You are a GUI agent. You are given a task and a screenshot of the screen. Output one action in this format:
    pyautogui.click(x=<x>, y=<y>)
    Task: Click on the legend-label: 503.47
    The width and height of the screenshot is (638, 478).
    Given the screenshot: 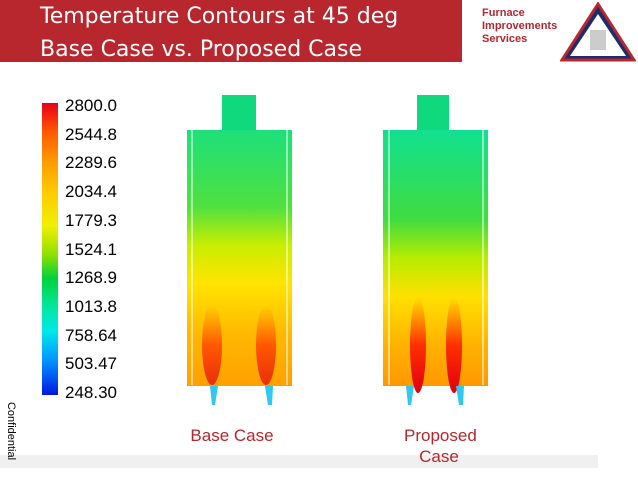 What is the action you would take?
    pyautogui.click(x=91, y=364)
    